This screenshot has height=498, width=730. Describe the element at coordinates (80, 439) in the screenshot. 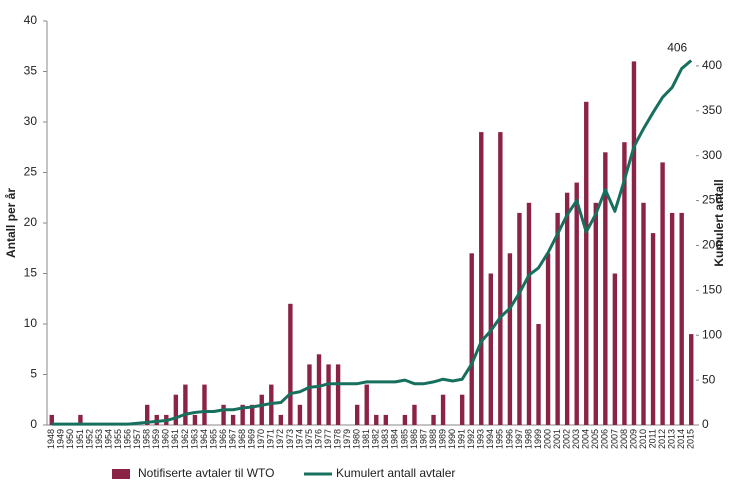

I see `x-tick-label: 1951` at that location.